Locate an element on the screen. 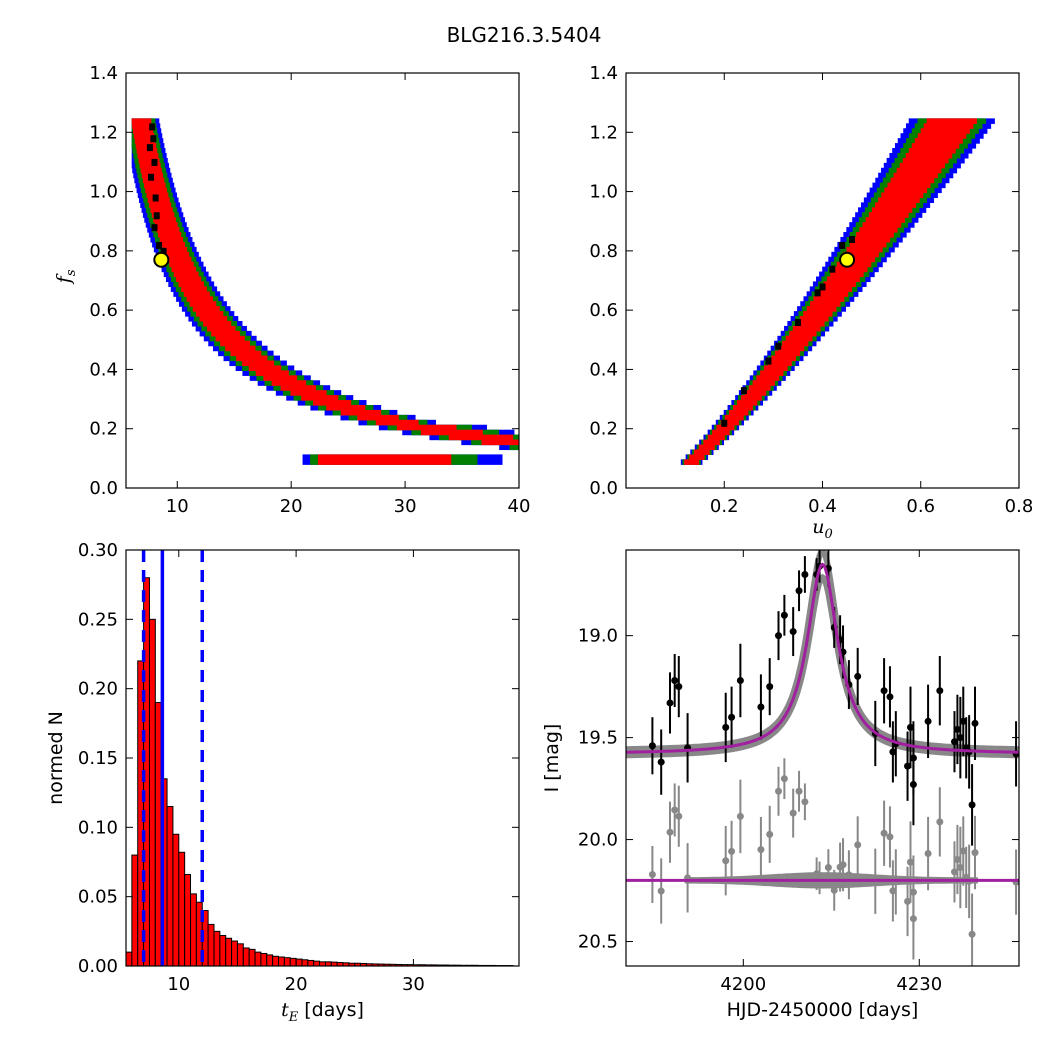 The image size is (1050, 1050). x-axis-label: tE [days] is located at coordinates (322, 1012).